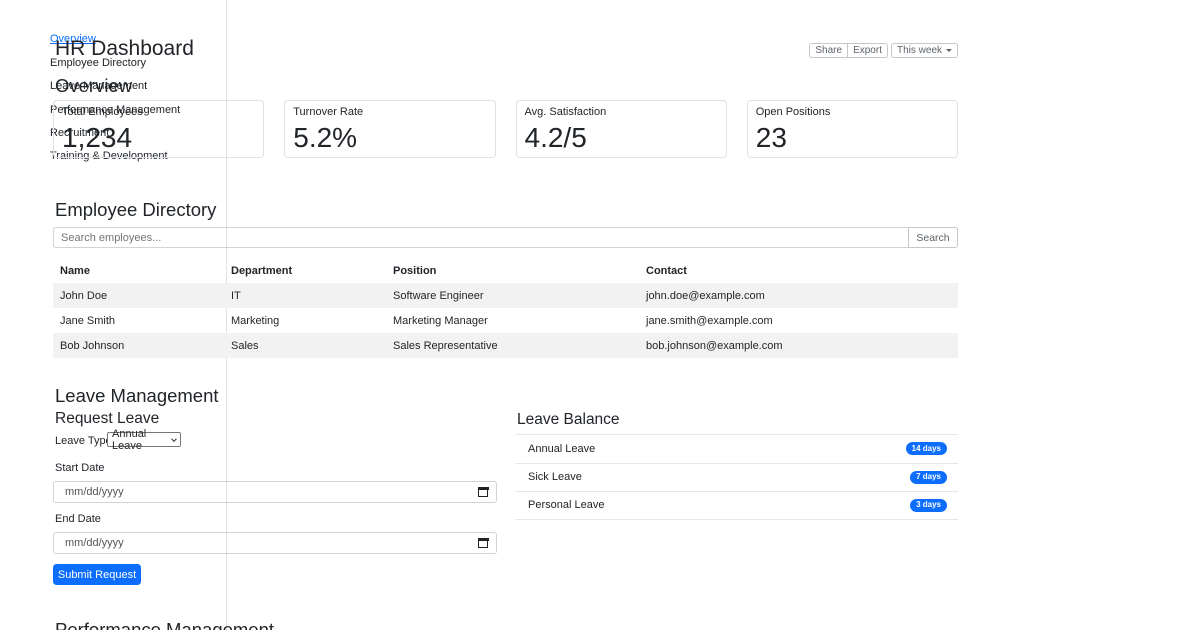  I want to click on col-header-name: Name, so click(75, 270).